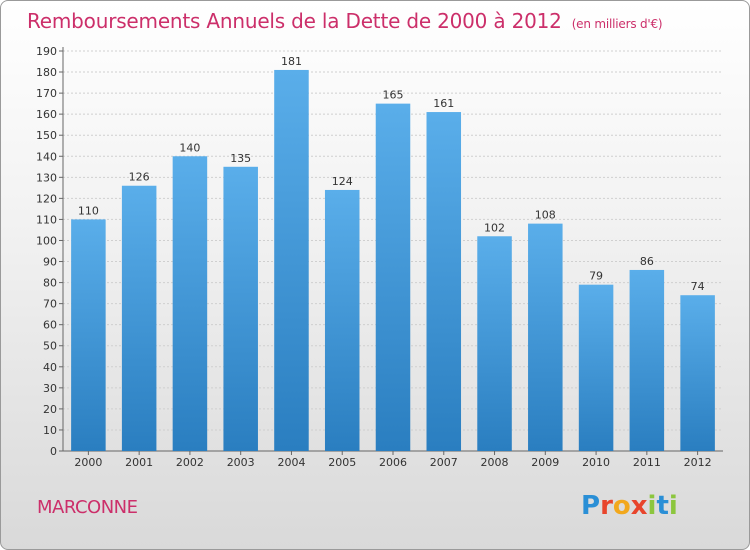 The height and width of the screenshot is (550, 750). Describe the element at coordinates (50, 367) in the screenshot. I see `y-tick-label: 40` at that location.